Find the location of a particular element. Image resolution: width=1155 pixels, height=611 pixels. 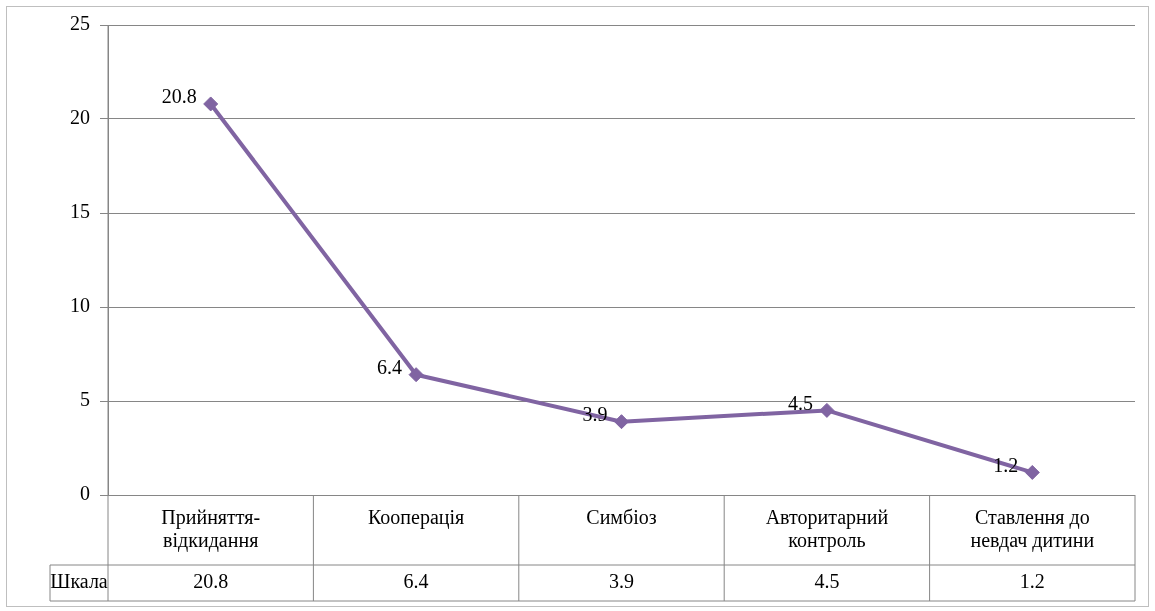

y-tick-label: 25 is located at coordinates (80, 23).